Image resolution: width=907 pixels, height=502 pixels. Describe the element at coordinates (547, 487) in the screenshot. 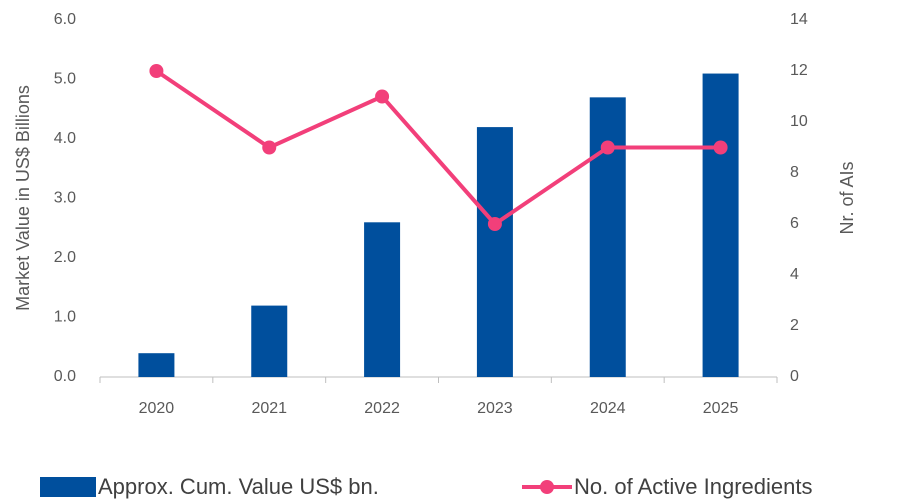

I see `legend-marker` at that location.